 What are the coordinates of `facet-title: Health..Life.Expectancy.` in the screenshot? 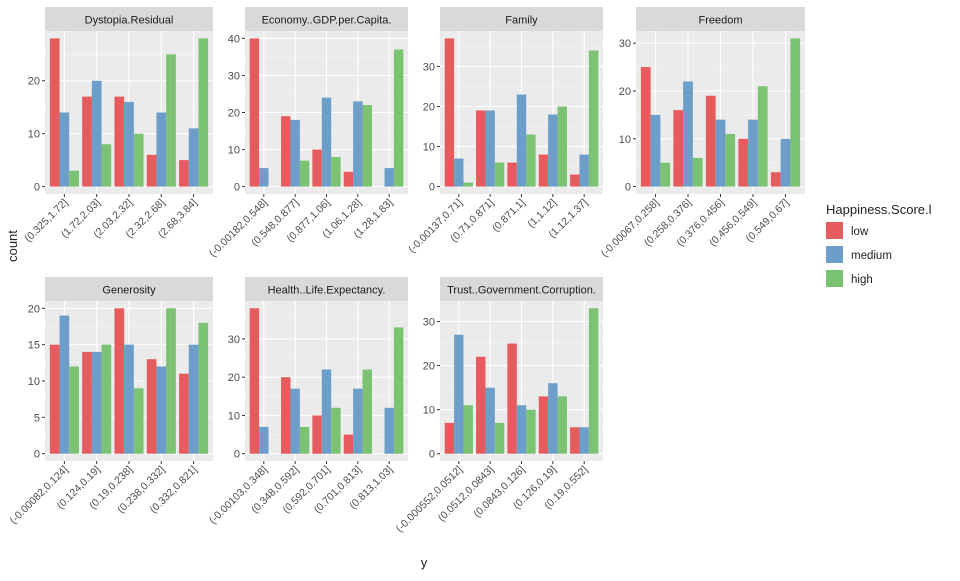 It's located at (327, 291).